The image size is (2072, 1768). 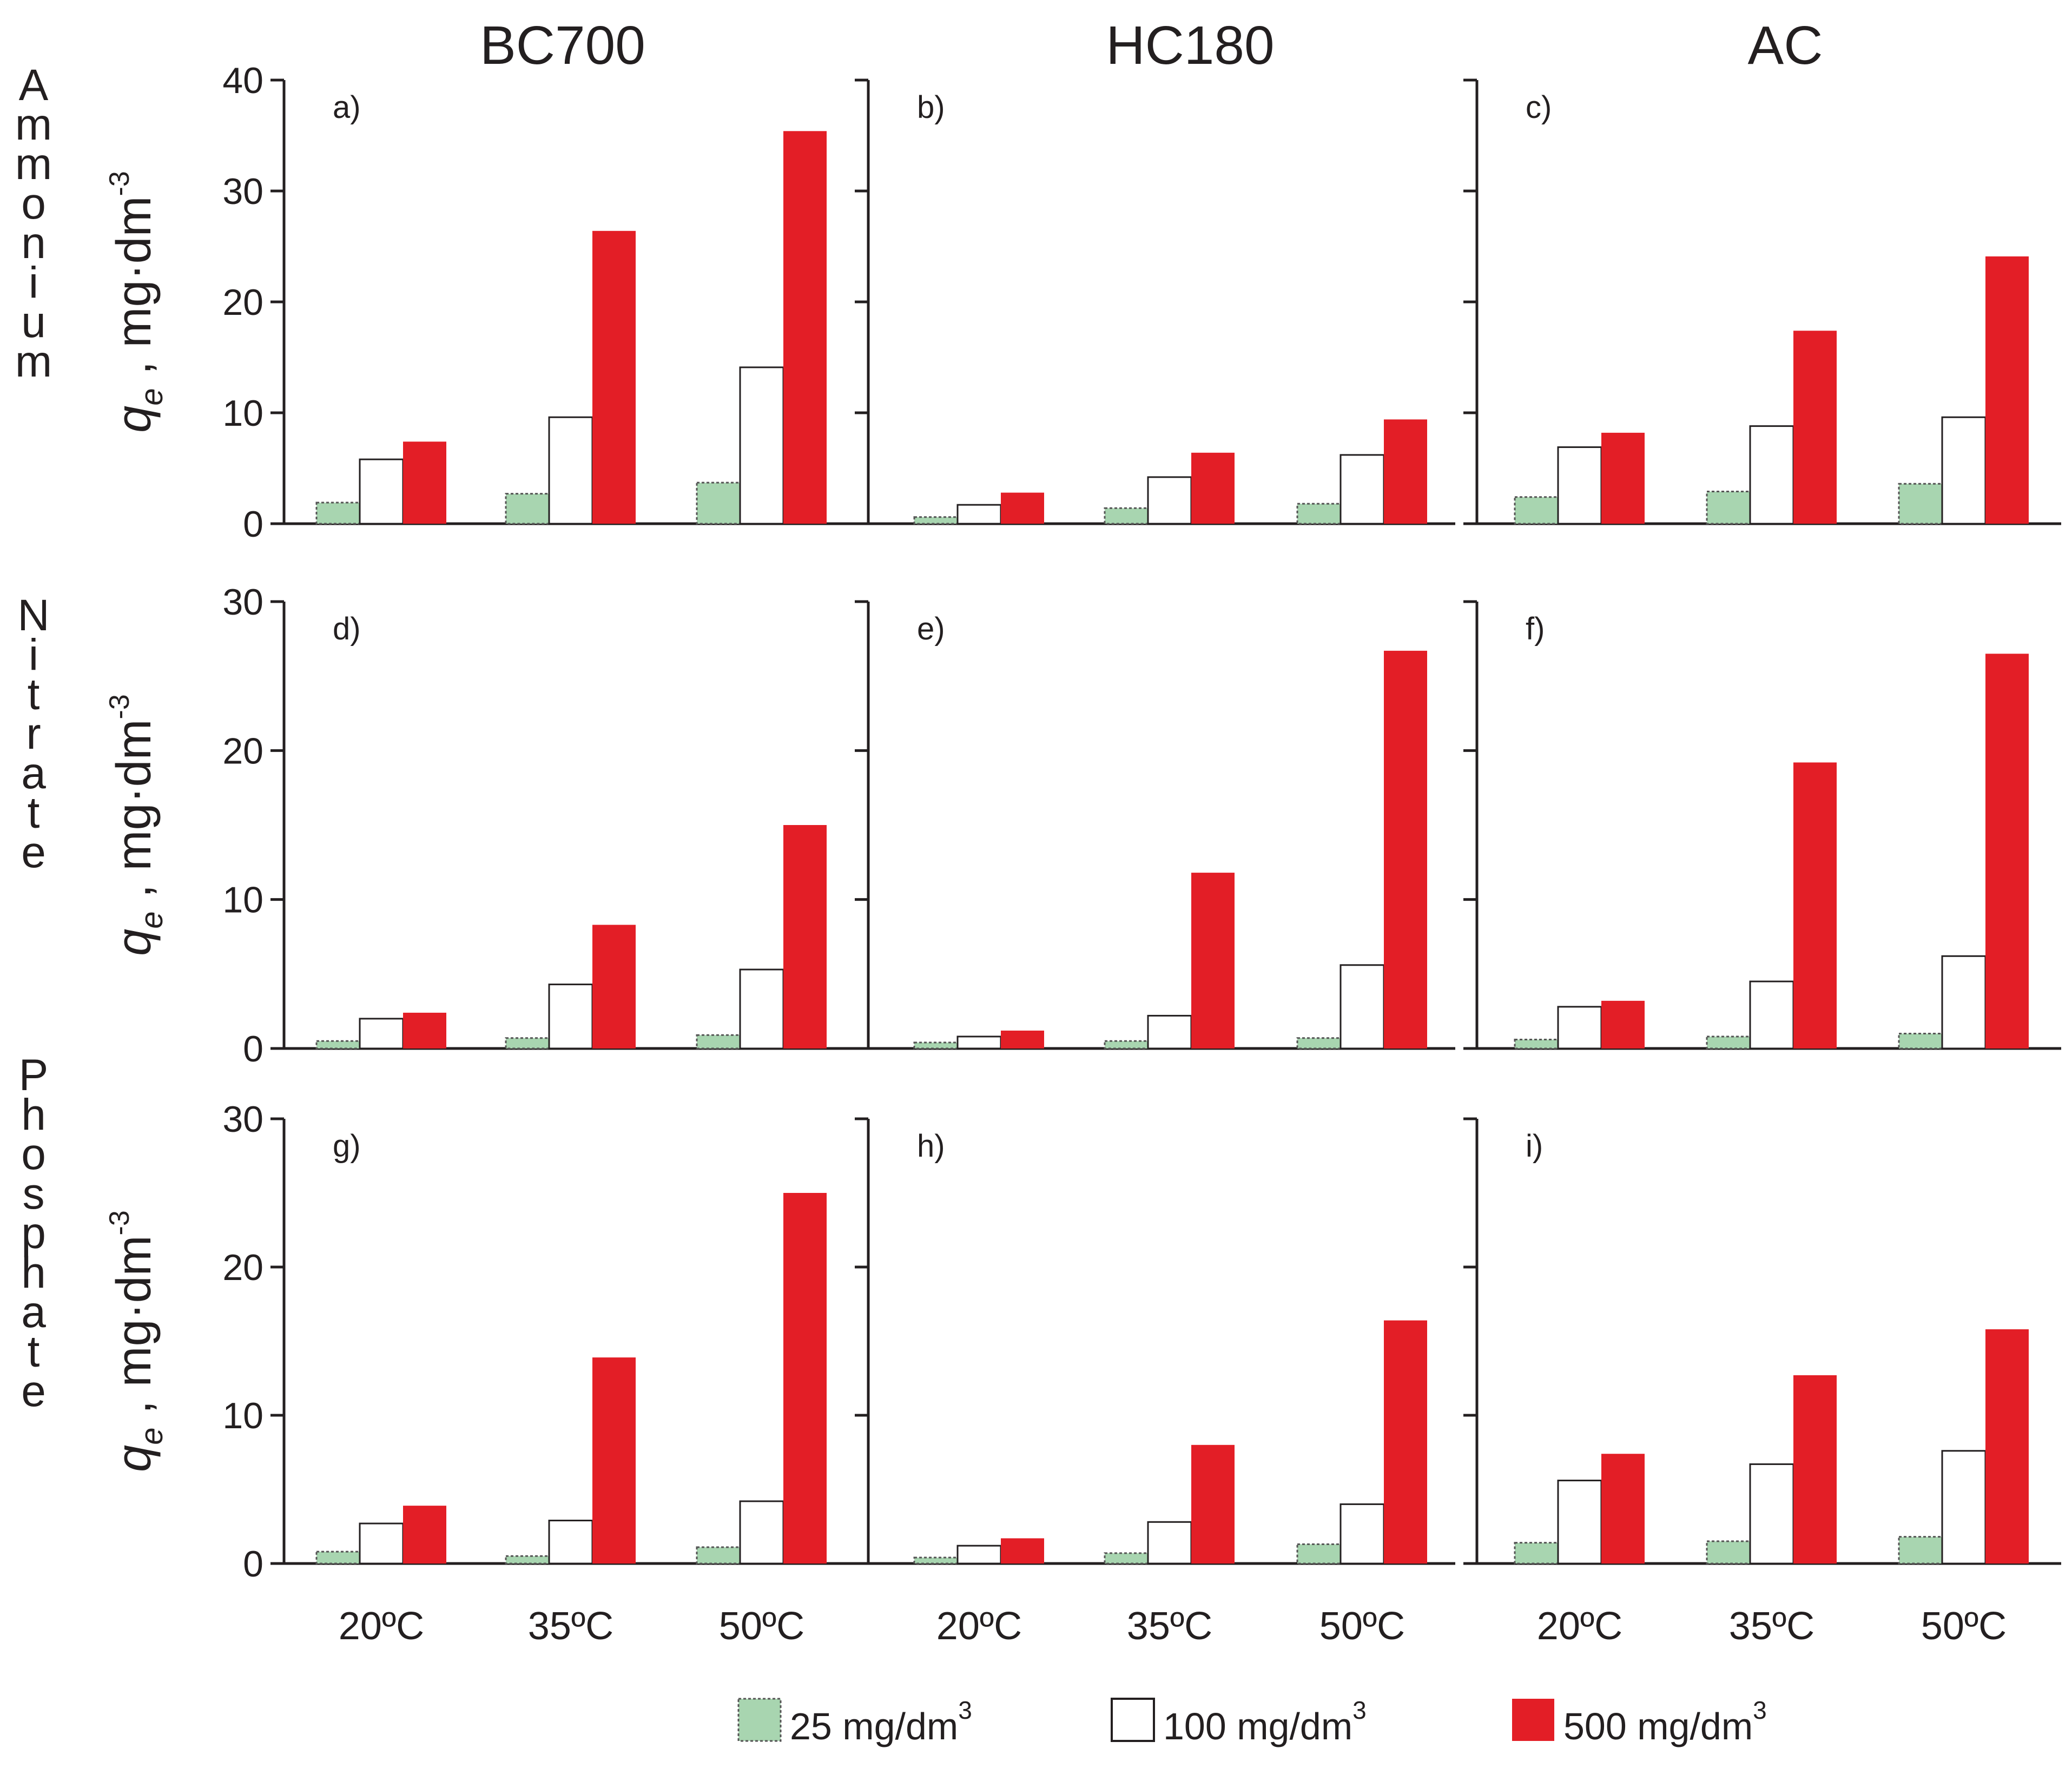 What do you see at coordinates (1785, 46) in the screenshot?
I see `column-title: AC` at bounding box center [1785, 46].